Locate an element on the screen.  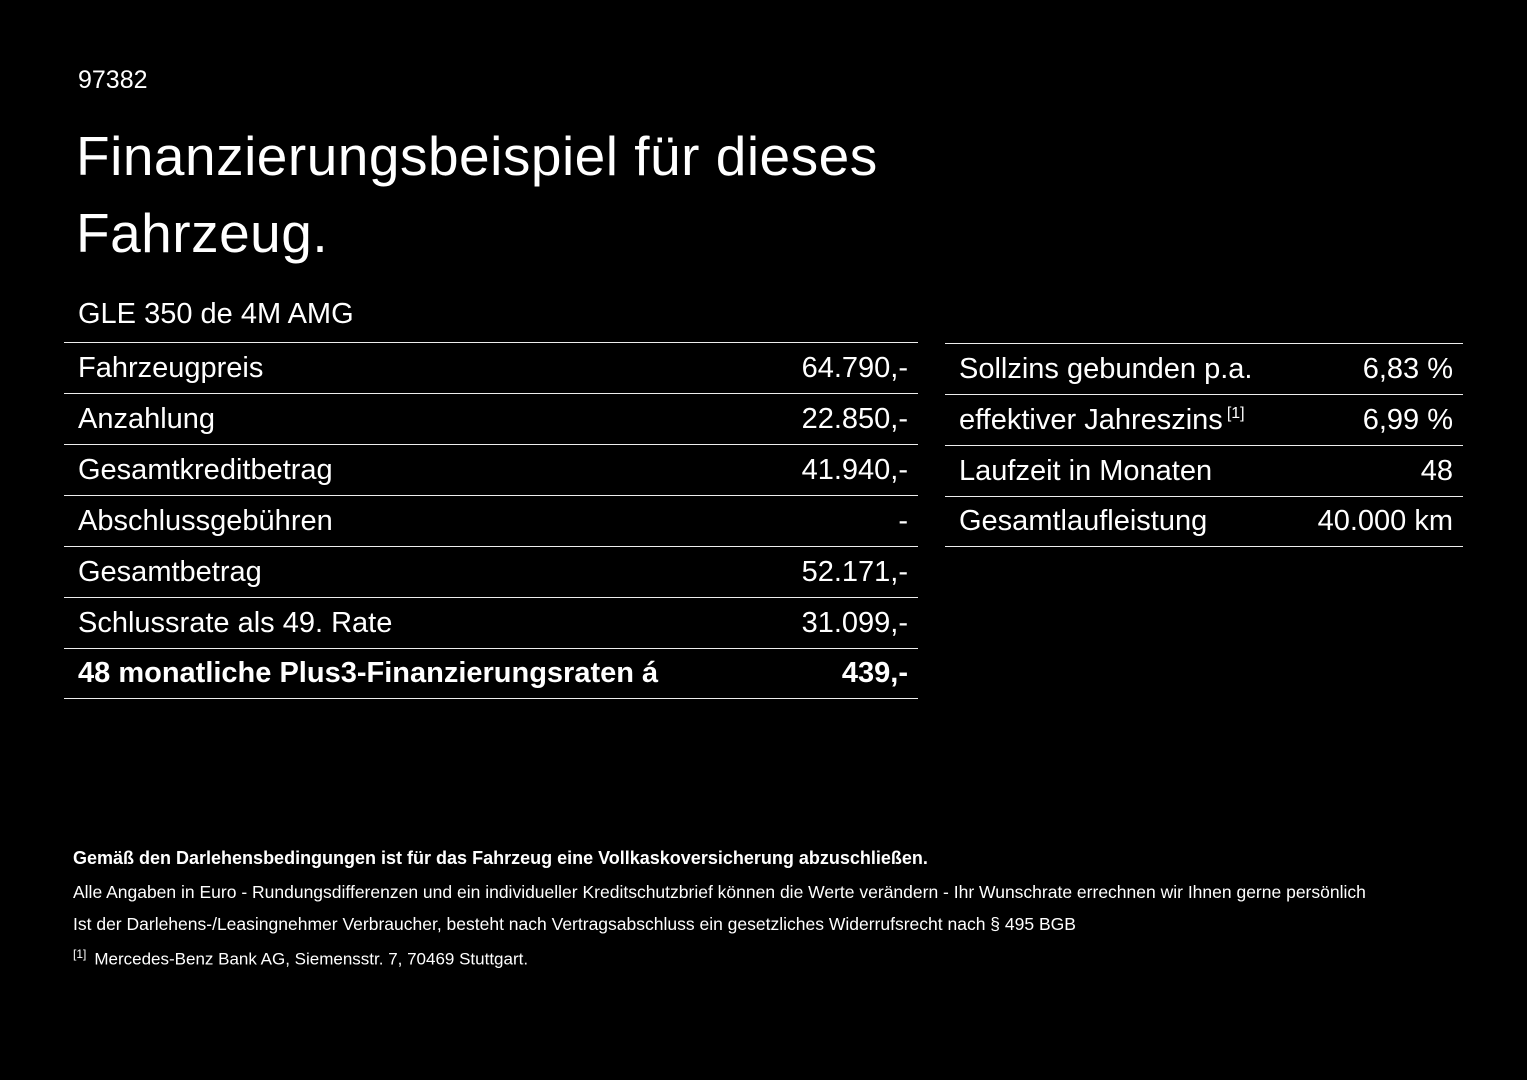
table-row-final-installment: Schlussrate als 49. Rate 31.099,- is located at coordinates (491, 622).